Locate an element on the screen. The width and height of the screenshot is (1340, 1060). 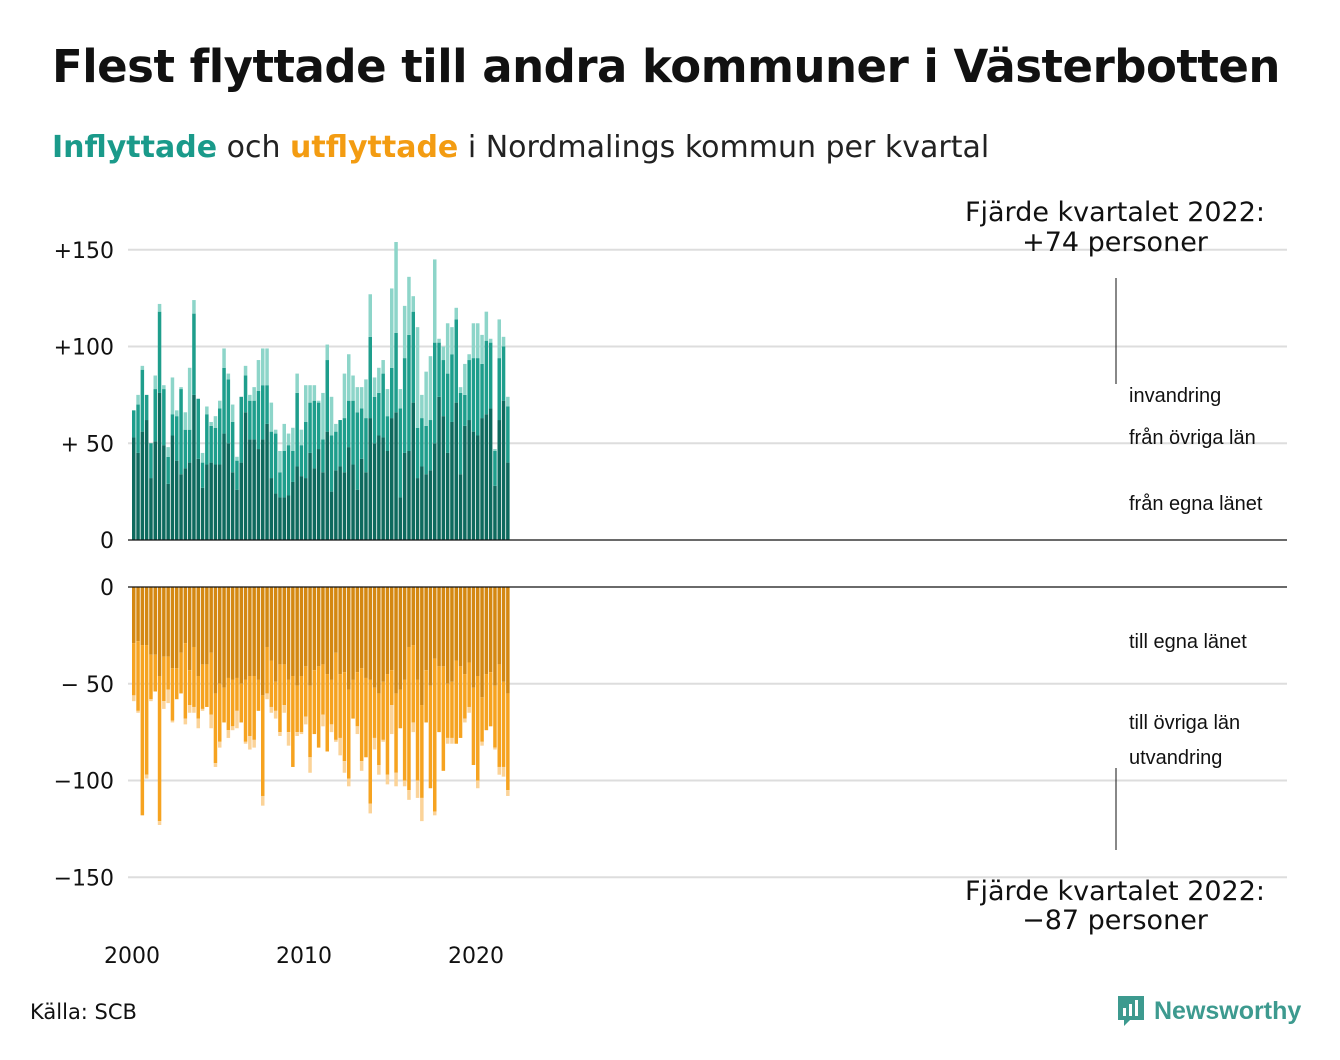
x-tick-label: 2020 is located at coordinates (476, 956).